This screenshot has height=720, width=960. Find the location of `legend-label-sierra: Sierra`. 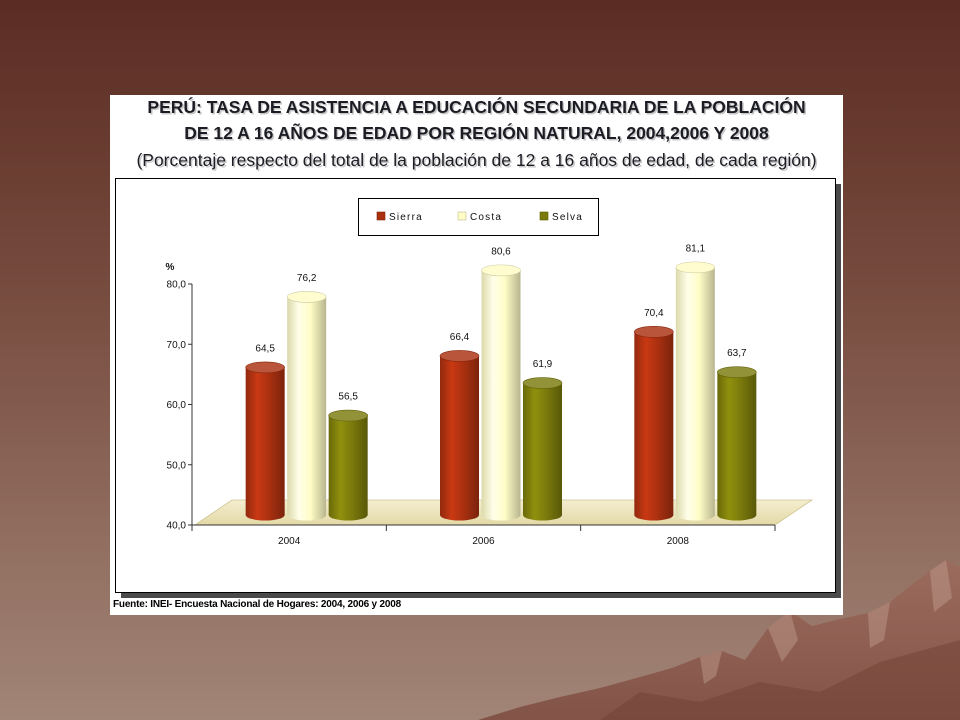

legend-label-sierra: Sierra is located at coordinates (406, 217).